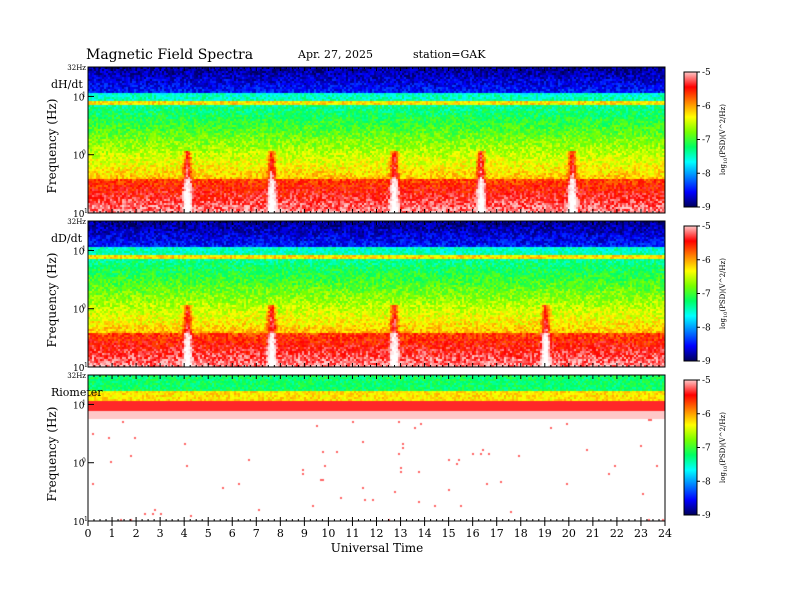 The height and width of the screenshot is (612, 792). Describe the element at coordinates (521, 533) in the screenshot. I see `x-tick-label: 18` at that location.